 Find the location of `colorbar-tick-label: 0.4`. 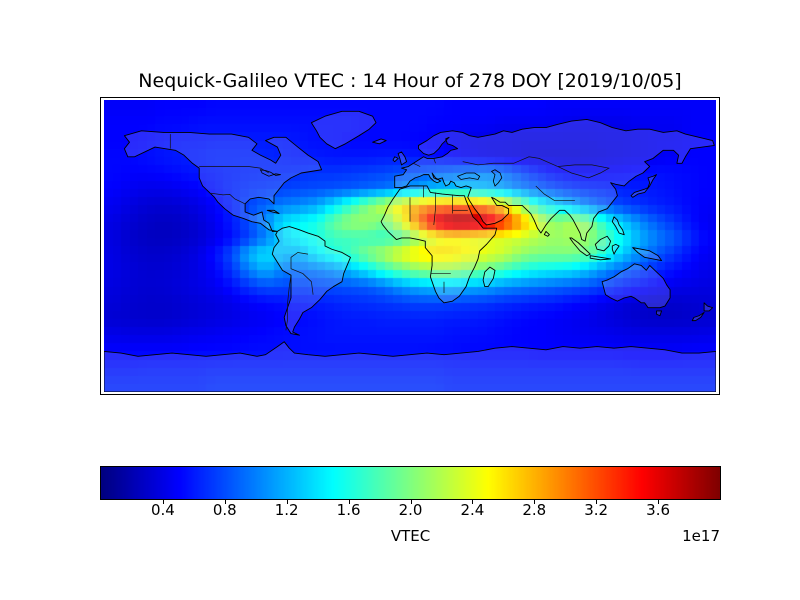

colorbar-tick-label: 0.4 is located at coordinates (162, 510).